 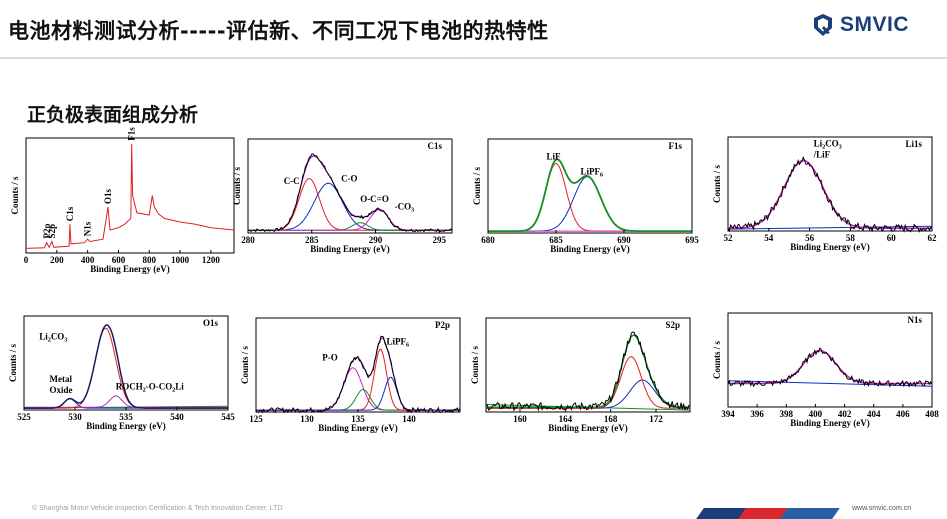 I want to click on peak-label: C-O, so click(x=349, y=178).